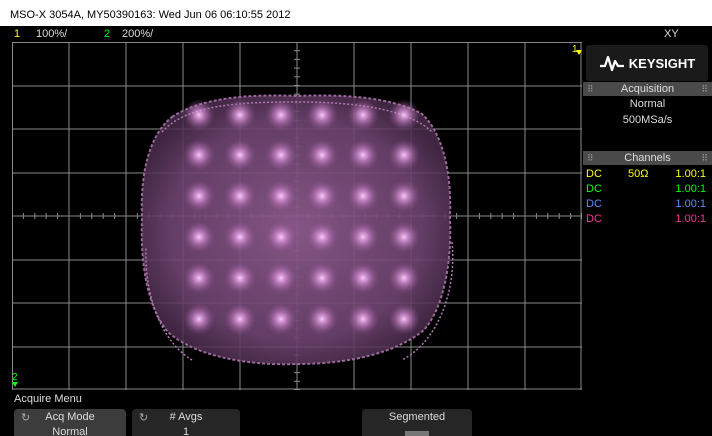 Image resolution: width=712 pixels, height=436 pixels. Describe the element at coordinates (647, 189) in the screenshot. I see `channel-row-2: DC 1.00:1` at that location.